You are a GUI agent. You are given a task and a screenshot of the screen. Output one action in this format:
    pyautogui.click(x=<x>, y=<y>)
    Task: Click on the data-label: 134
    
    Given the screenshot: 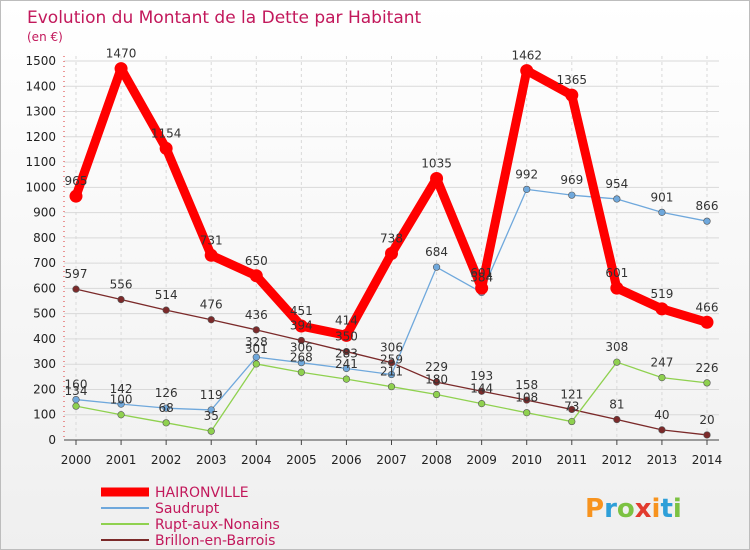 What is the action you would take?
    pyautogui.click(x=76, y=391)
    